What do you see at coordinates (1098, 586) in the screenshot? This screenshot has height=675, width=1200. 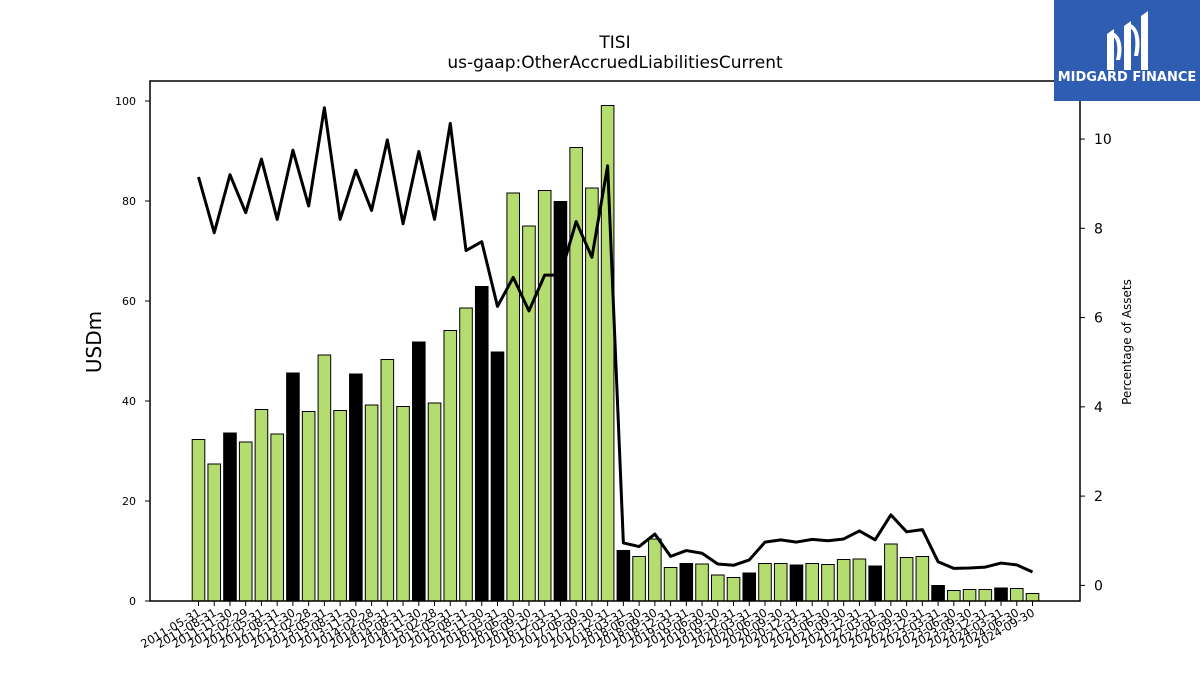 I see `y2-tick-label: 0` at bounding box center [1098, 586].